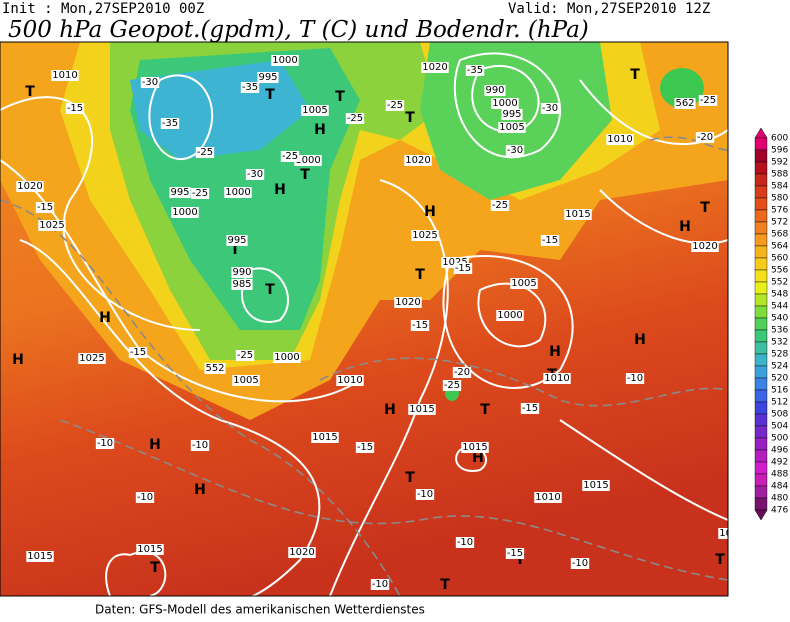 Image resolution: width=790 pixels, height=622 pixels. Describe the element at coordinates (103, 9) in the screenshot. I see `init-text: Init : Mon,27SEP2010 00Z` at that location.